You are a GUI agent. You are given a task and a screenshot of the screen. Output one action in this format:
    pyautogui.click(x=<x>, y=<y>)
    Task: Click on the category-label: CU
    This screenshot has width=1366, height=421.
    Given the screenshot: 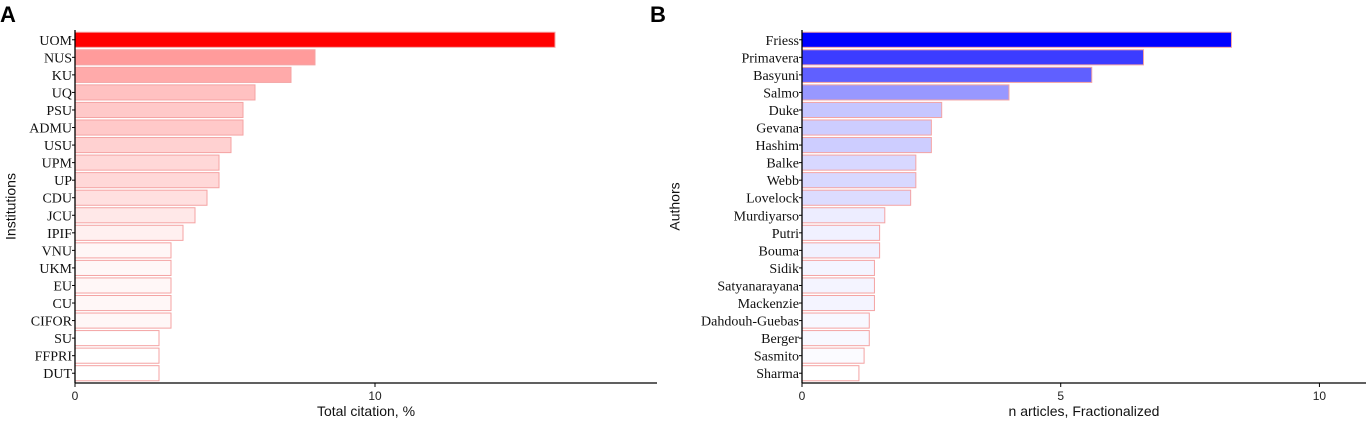 What is the action you would take?
    pyautogui.click(x=62, y=304)
    